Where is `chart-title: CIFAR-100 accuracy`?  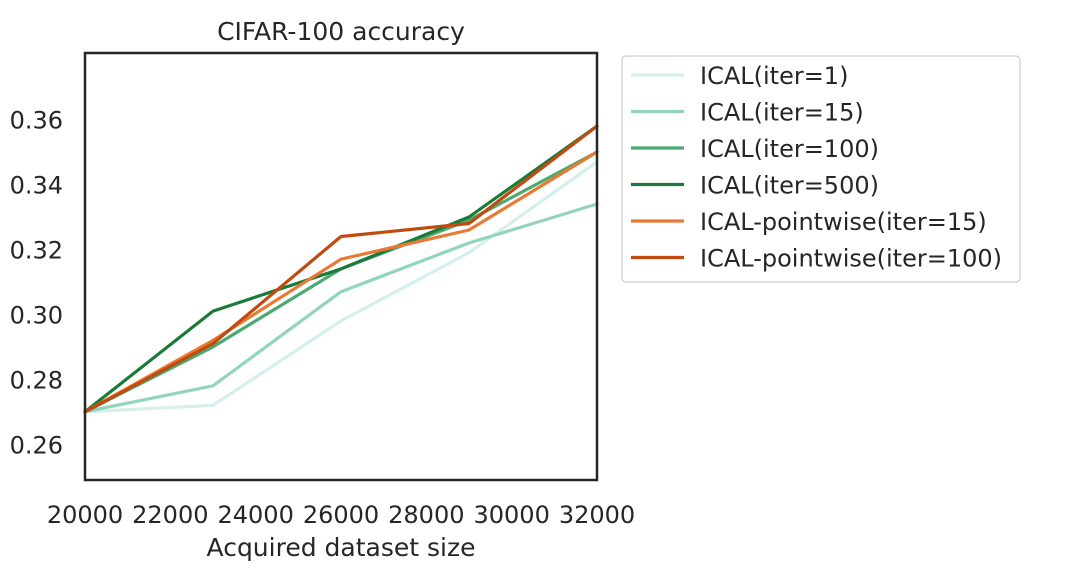
chart-title: CIFAR-100 accuracy is located at coordinates (341, 31).